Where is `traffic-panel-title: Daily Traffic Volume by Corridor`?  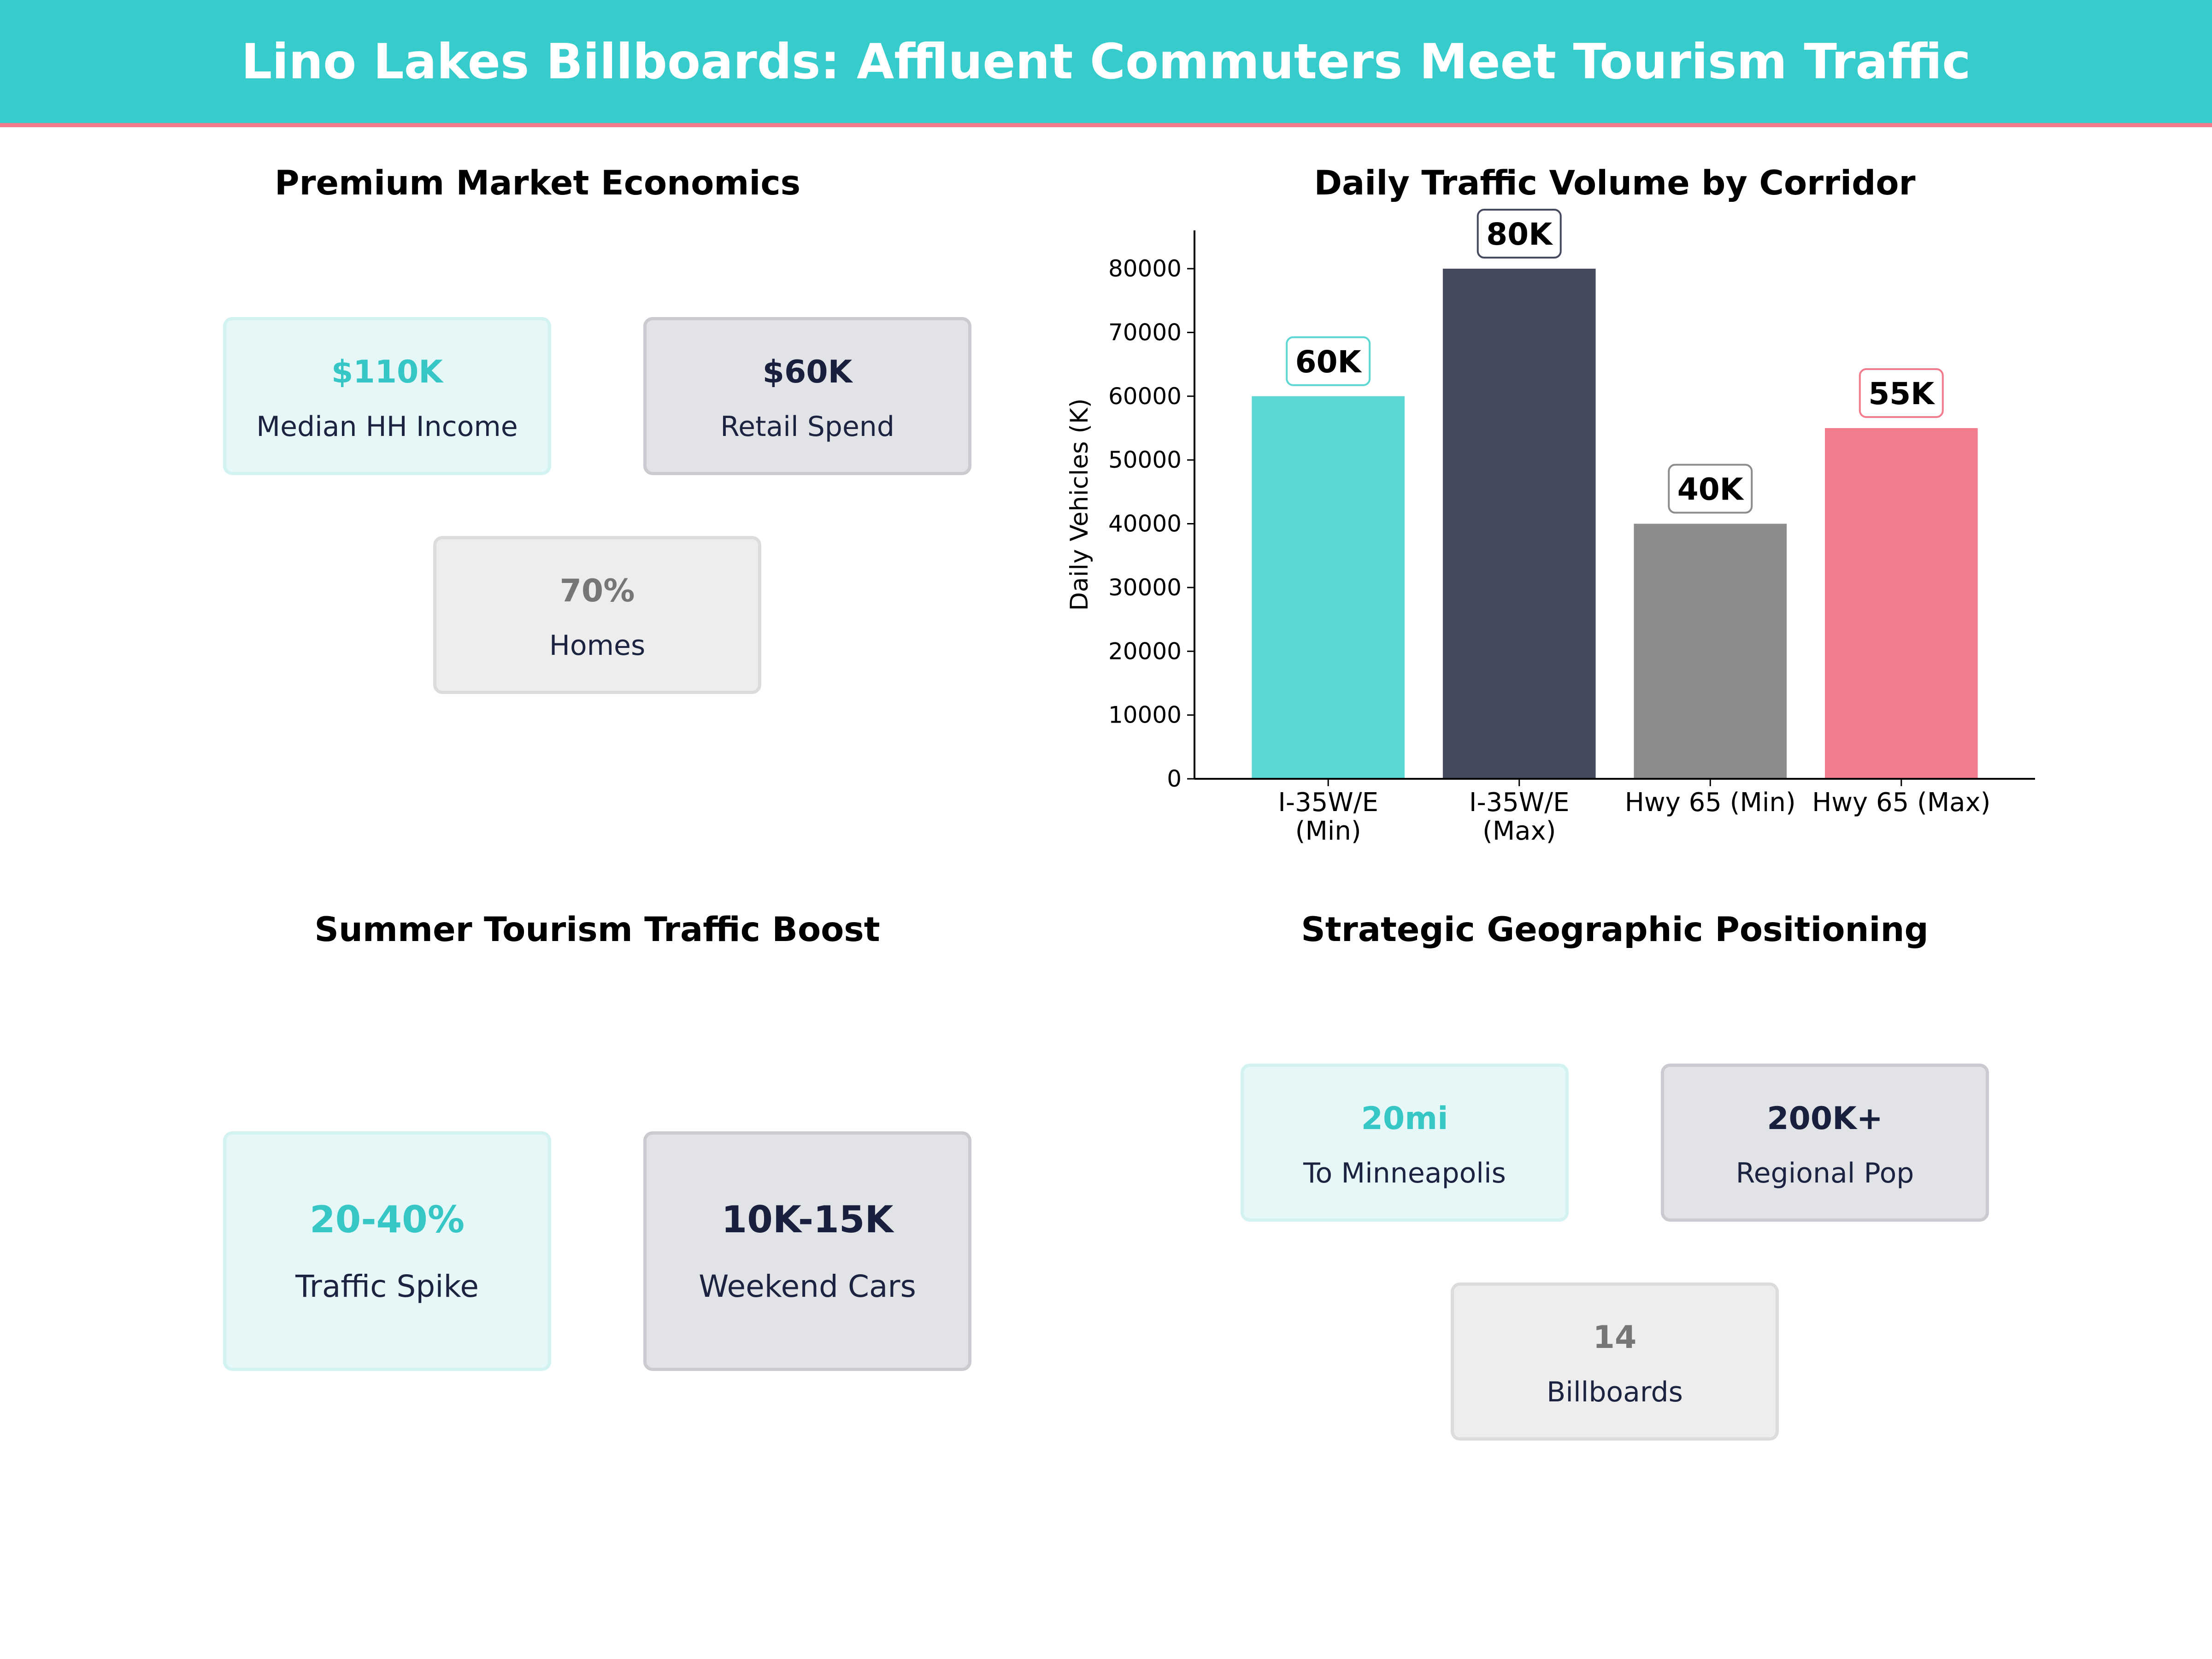
traffic-panel-title: Daily Traffic Volume by Corridor is located at coordinates (1615, 183).